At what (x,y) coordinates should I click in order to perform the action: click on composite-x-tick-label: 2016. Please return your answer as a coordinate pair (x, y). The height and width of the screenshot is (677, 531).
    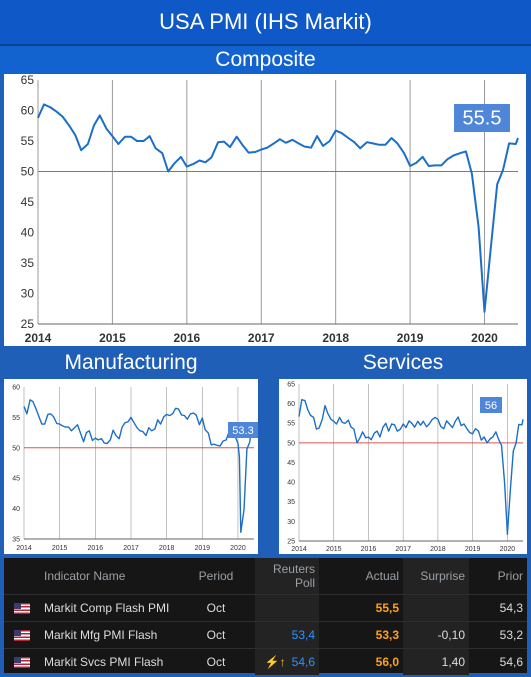
    Looking at the image, I should click on (186, 338).